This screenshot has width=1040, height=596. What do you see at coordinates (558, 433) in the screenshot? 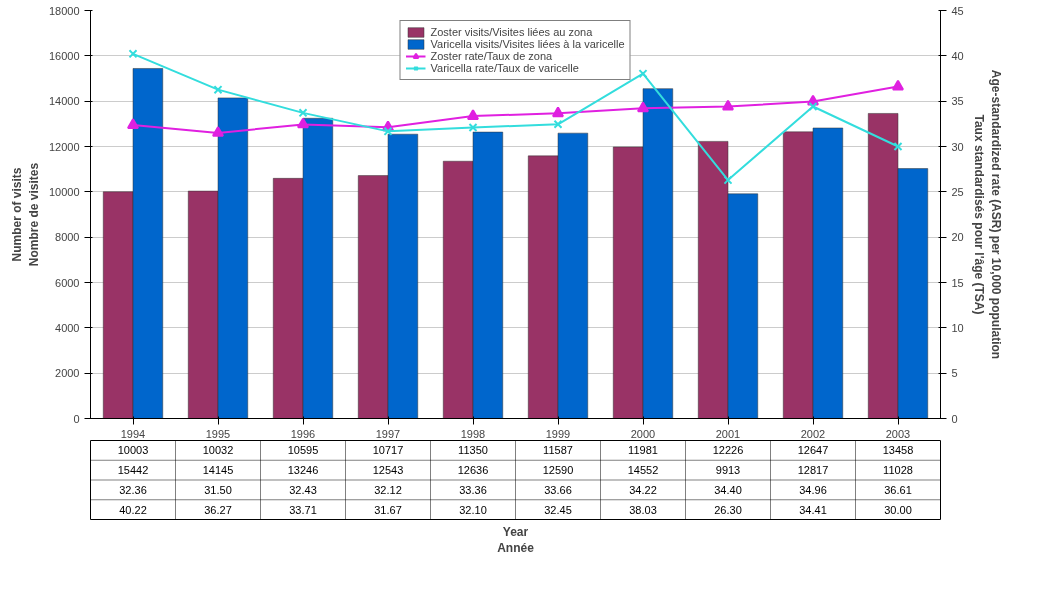
I see `x-tick-label: 1999` at bounding box center [558, 433].